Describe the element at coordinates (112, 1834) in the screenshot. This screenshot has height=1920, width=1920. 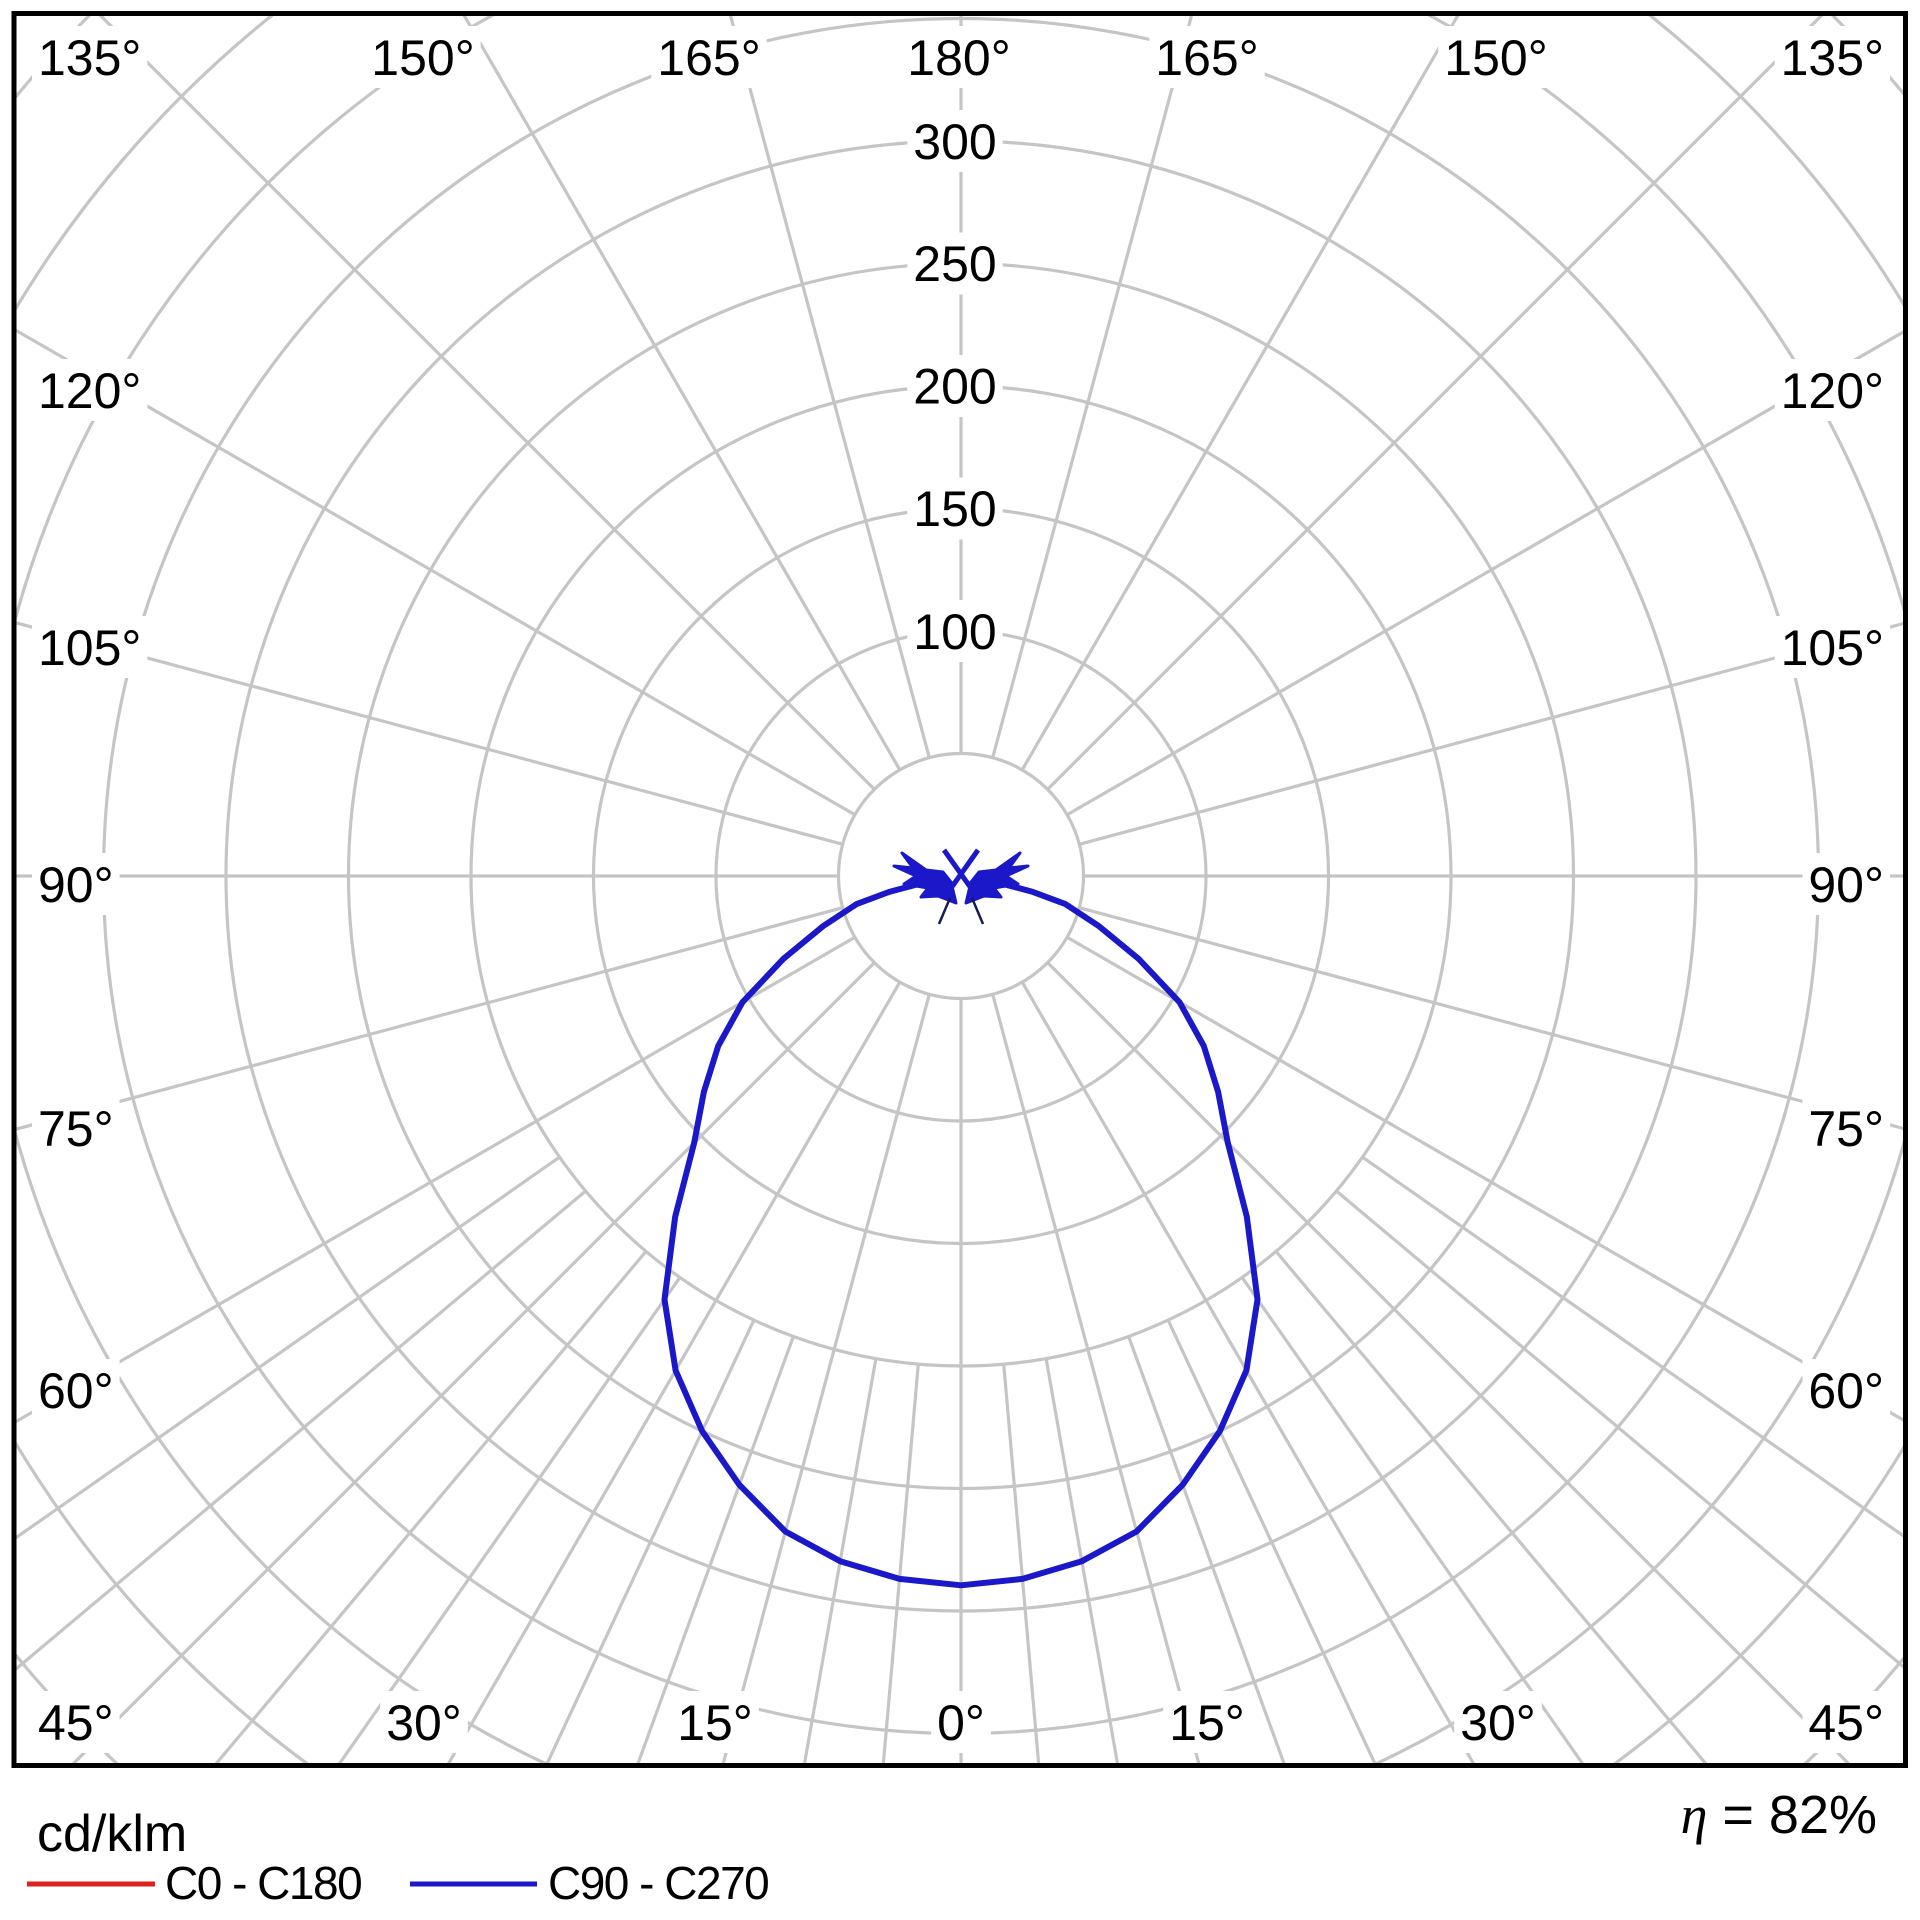
I see `svg-text: cd/klm` at that location.